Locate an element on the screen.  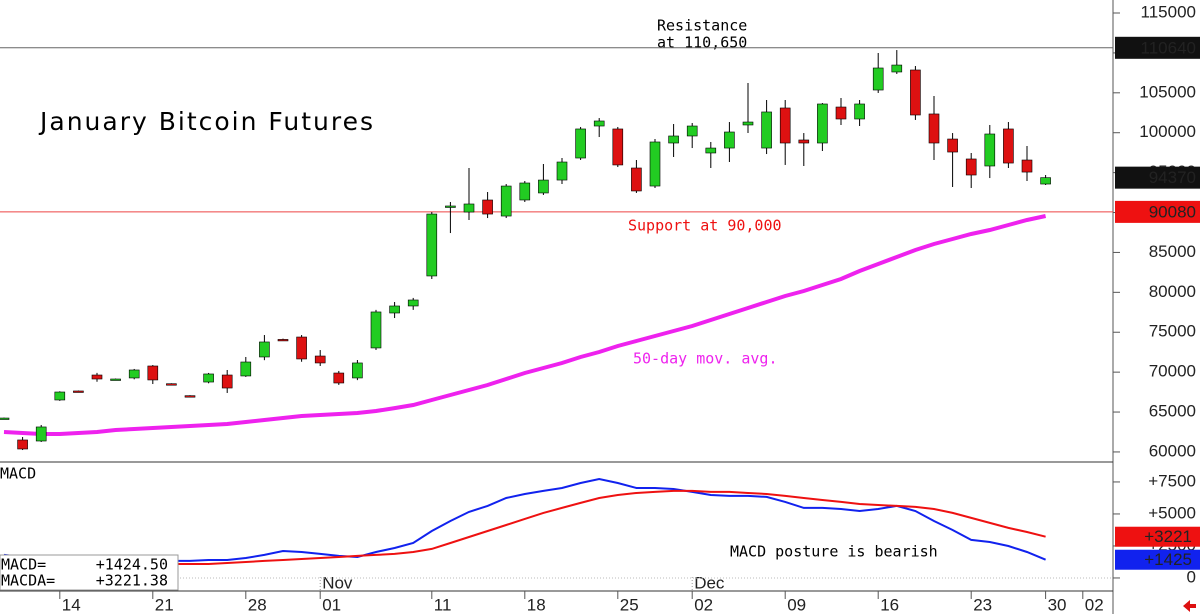
legend-value: +3221.38 is located at coordinates (132, 581).